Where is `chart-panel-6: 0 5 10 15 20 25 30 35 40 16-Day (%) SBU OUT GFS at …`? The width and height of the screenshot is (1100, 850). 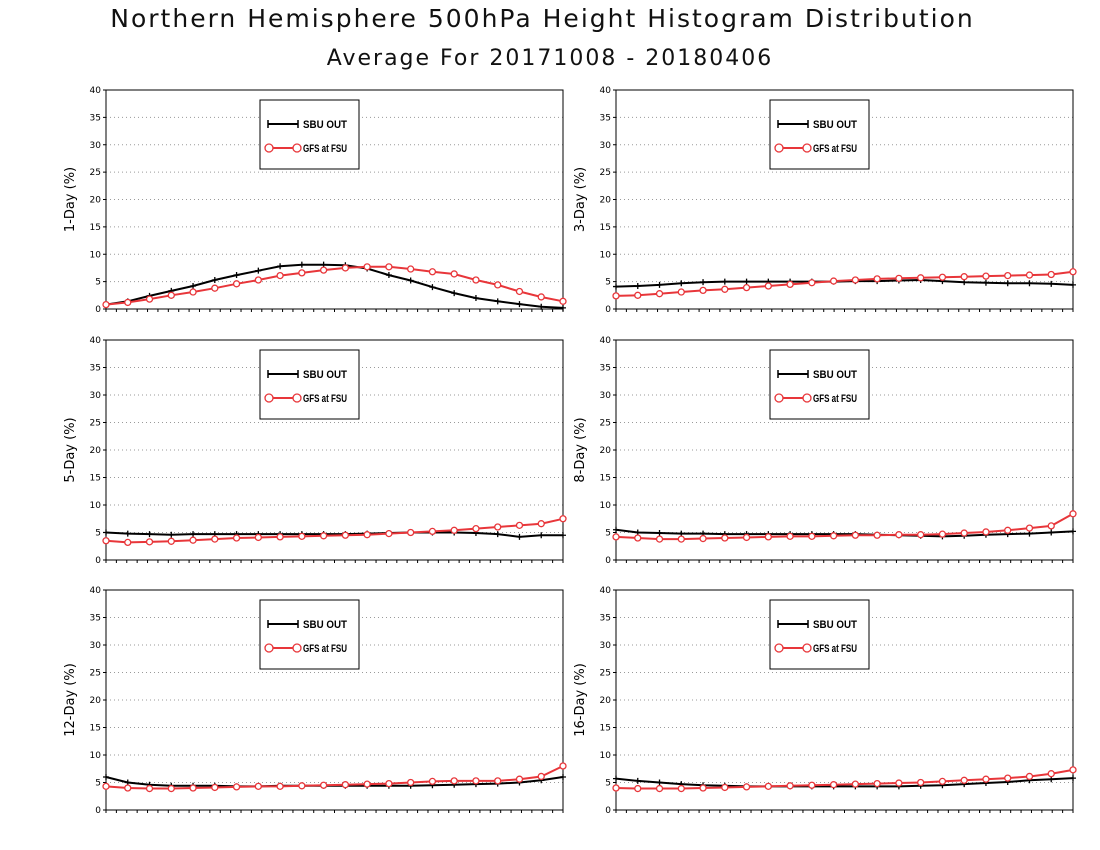
chart-panel-6: 0 5 10 15 20 25 30 35 40 16-Day (%) SBU OUT GFS at … is located at coordinates (825, 701).